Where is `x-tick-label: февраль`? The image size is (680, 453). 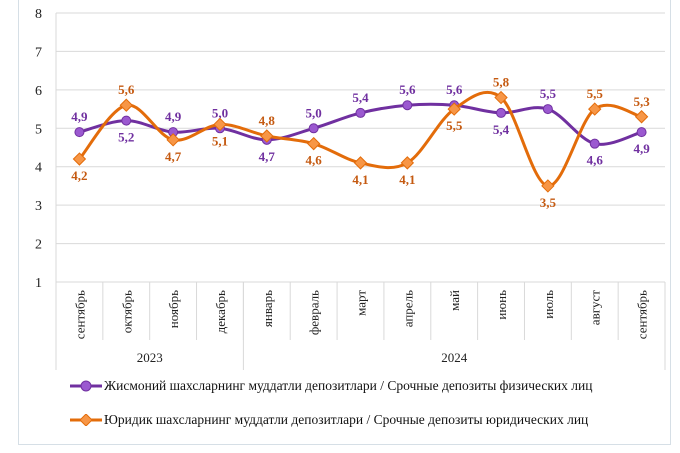 x-tick-label: февраль is located at coordinates (314, 312).